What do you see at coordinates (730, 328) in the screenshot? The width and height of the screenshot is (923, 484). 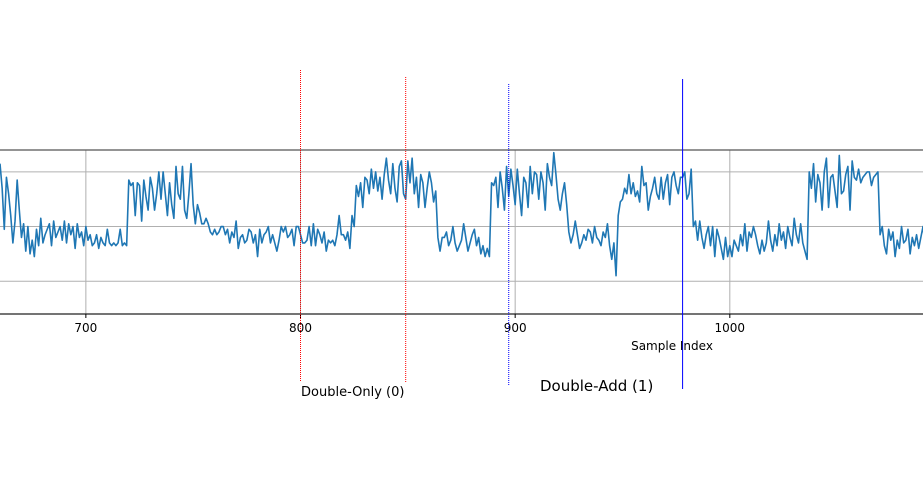 I see `x-tick-label: 1000` at bounding box center [730, 328].